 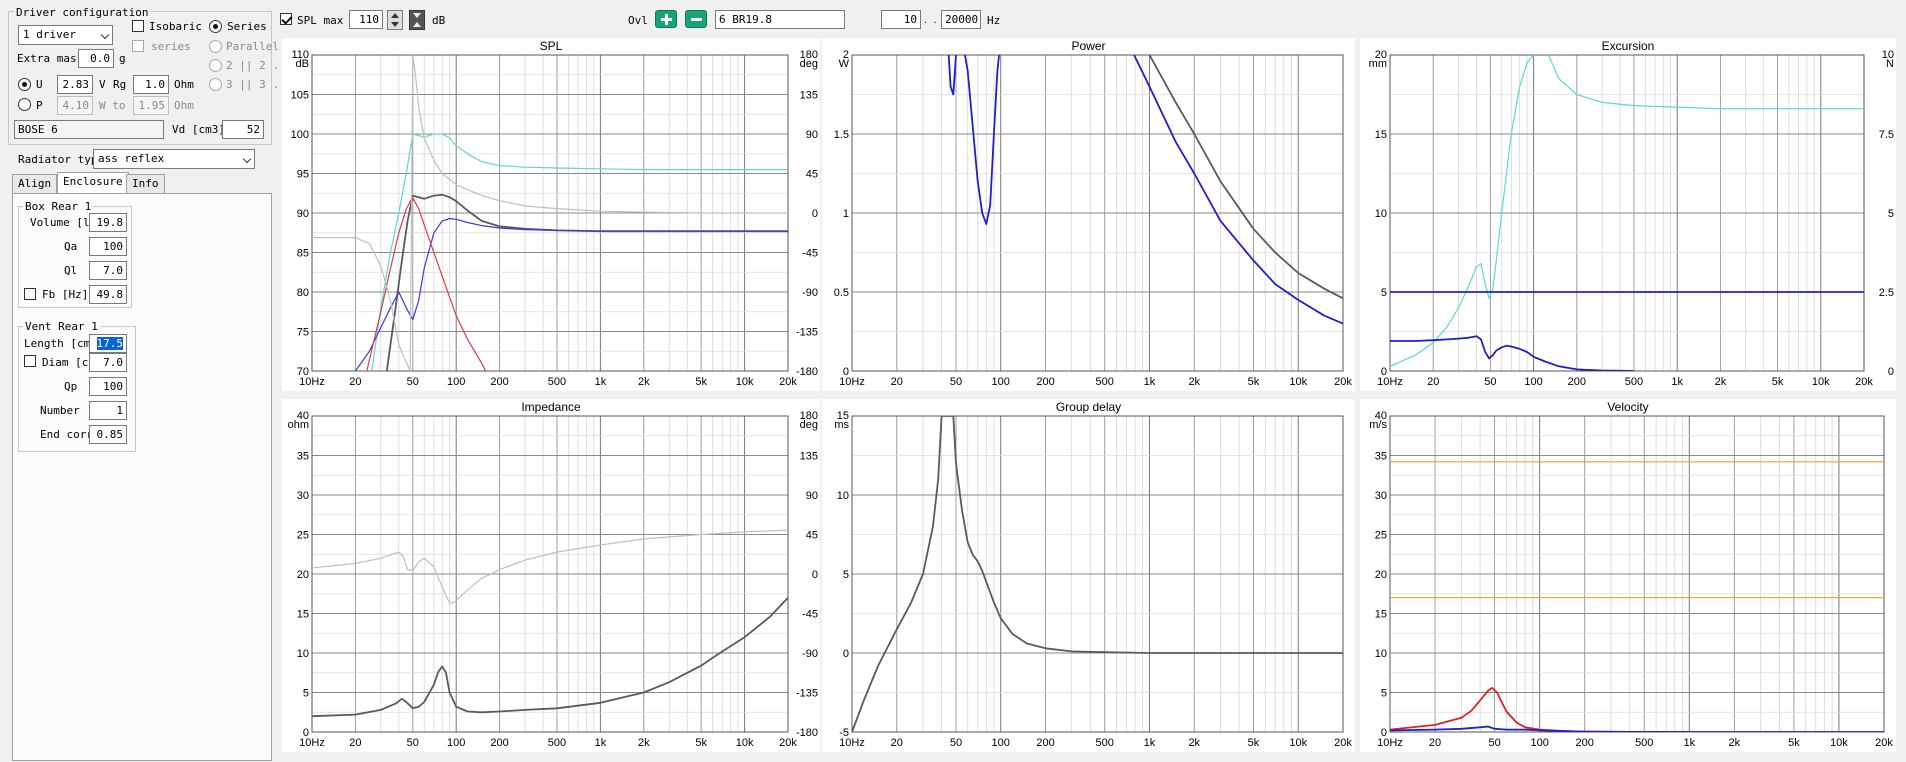 I want to click on fb-label: Fb [Hz], so click(x=65, y=294).